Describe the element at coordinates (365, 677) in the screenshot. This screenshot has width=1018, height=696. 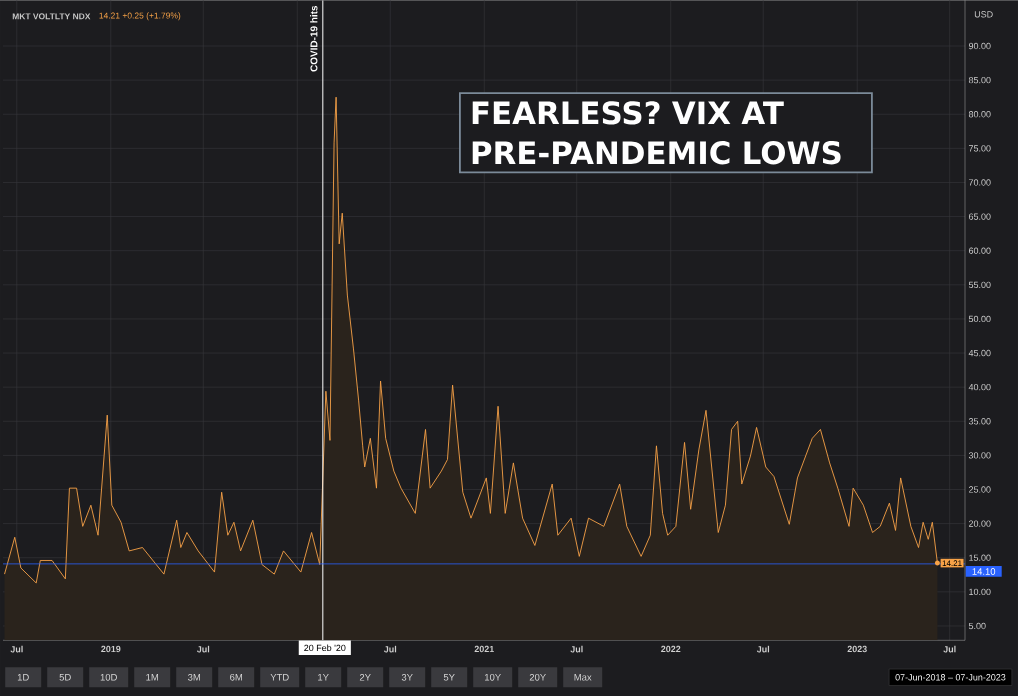
I see `text: 2Y` at that location.